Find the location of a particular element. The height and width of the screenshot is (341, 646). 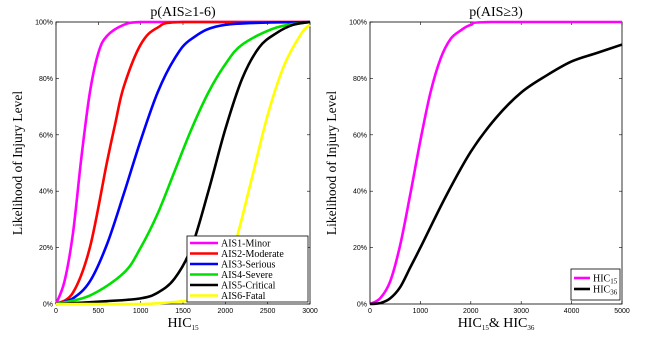

chart-right-y-tick-label: 60% is located at coordinates (360, 135).